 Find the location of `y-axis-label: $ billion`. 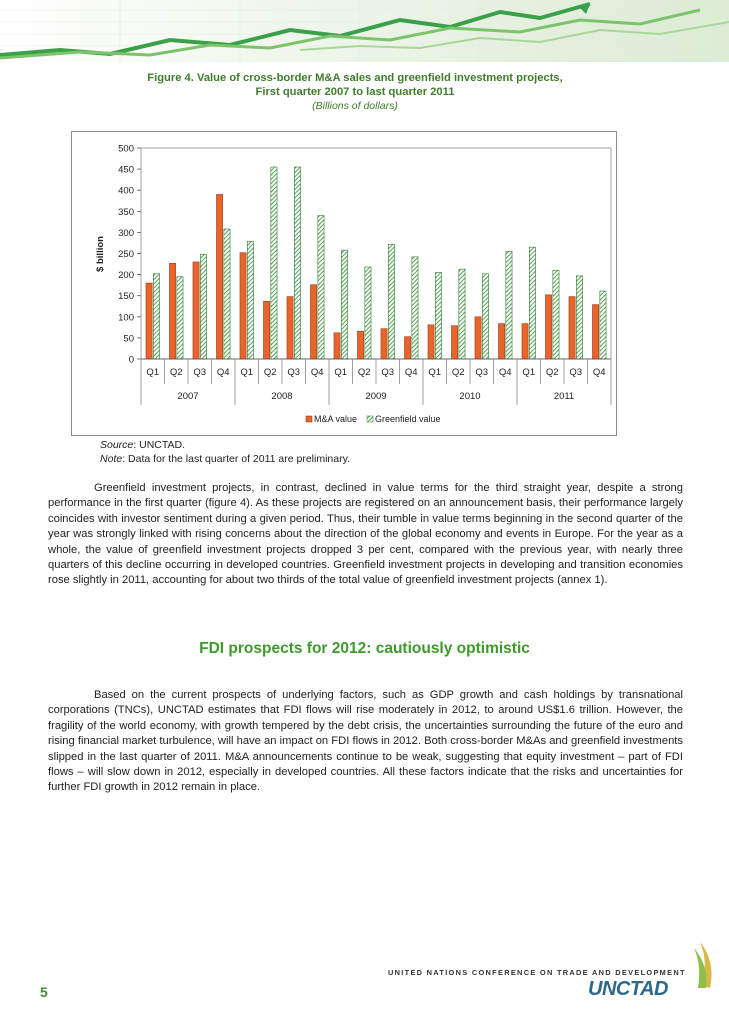

y-axis-label: $ billion is located at coordinates (100, 254).